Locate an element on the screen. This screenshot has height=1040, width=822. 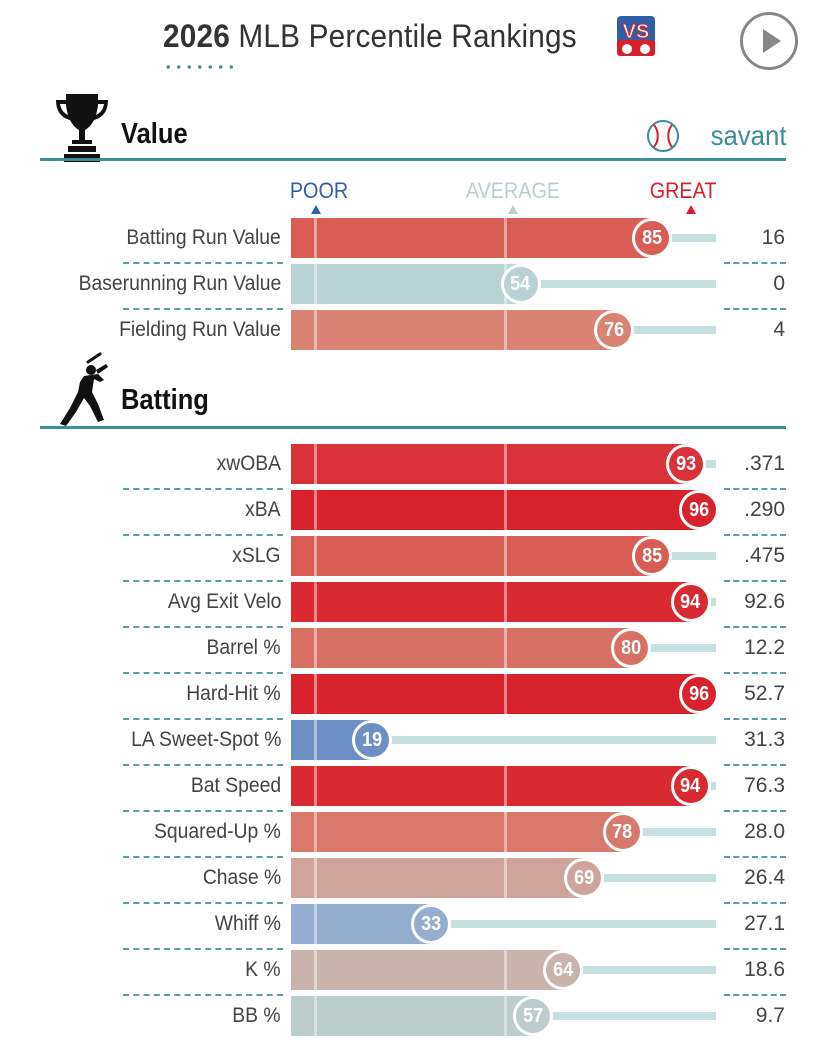
value-section-rule is located at coordinates (413, 159).